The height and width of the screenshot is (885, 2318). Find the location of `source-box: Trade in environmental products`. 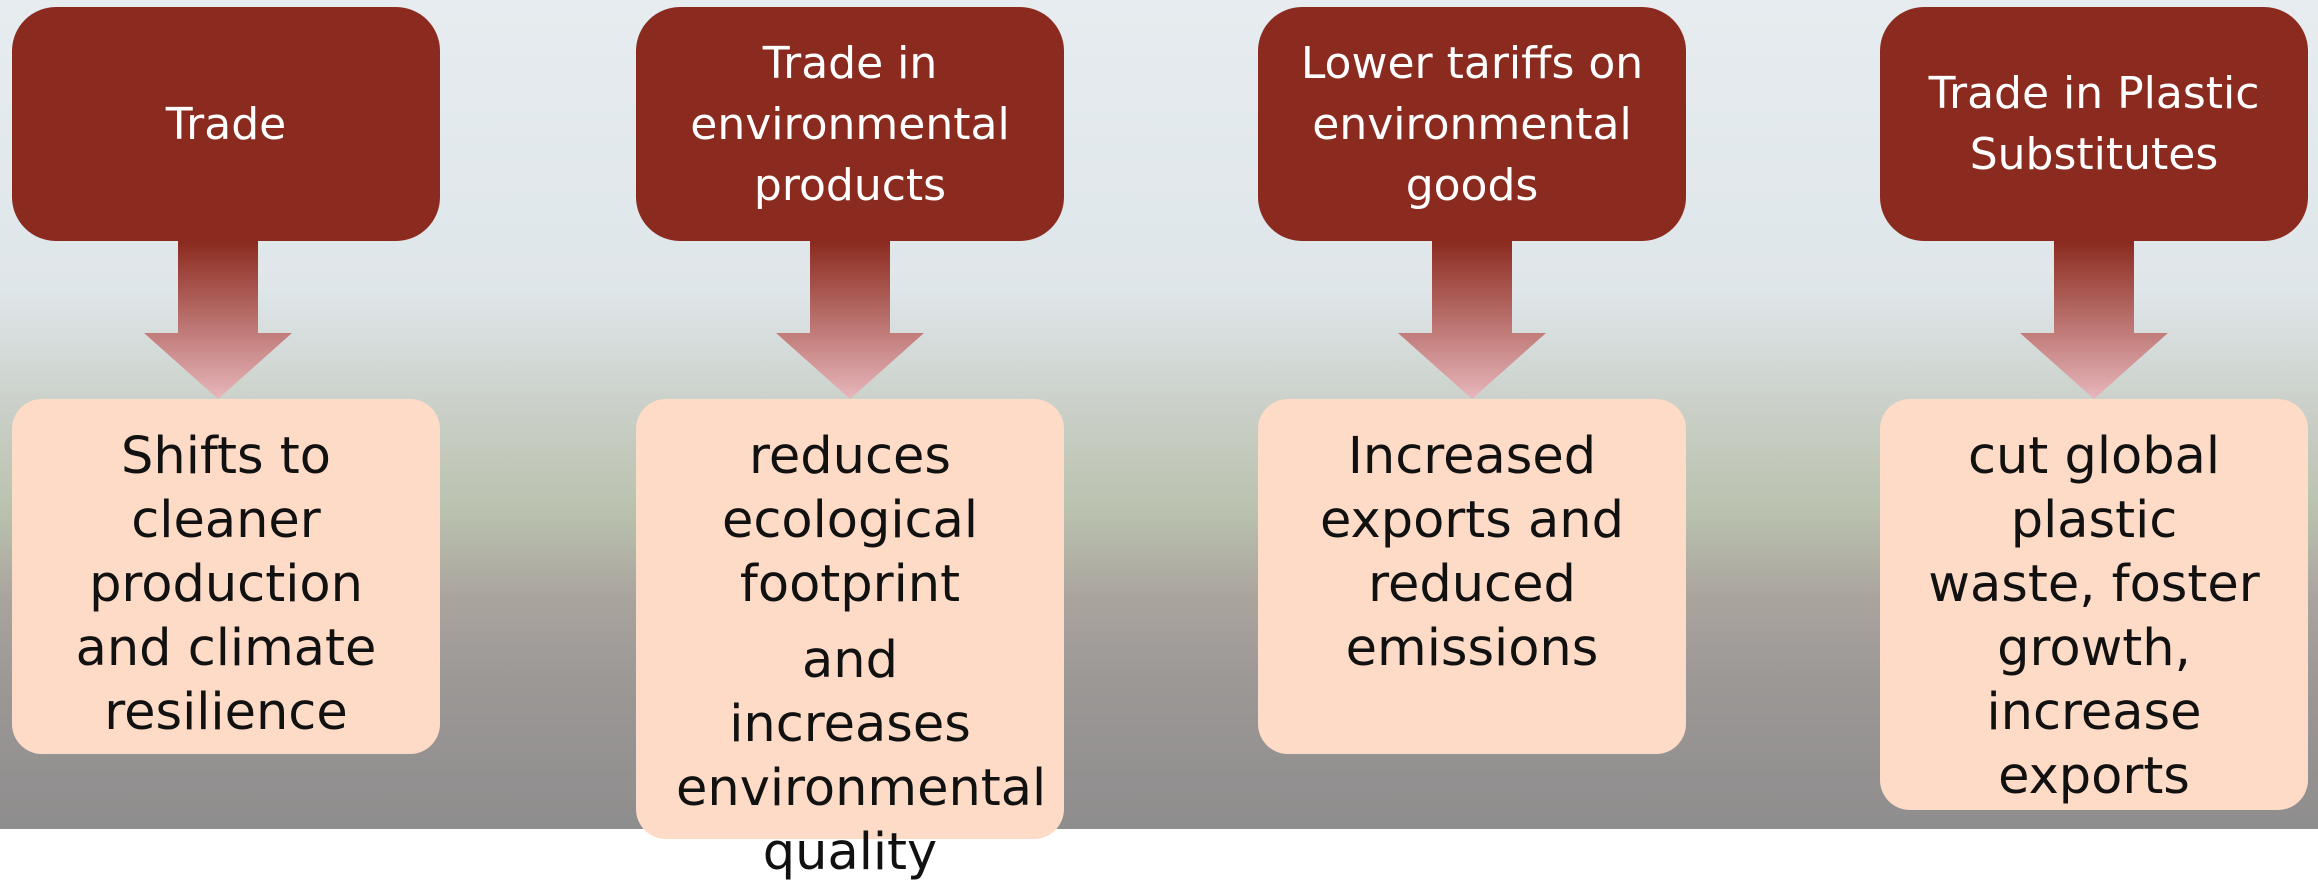

source-box: Trade in environmental products is located at coordinates (850, 124).